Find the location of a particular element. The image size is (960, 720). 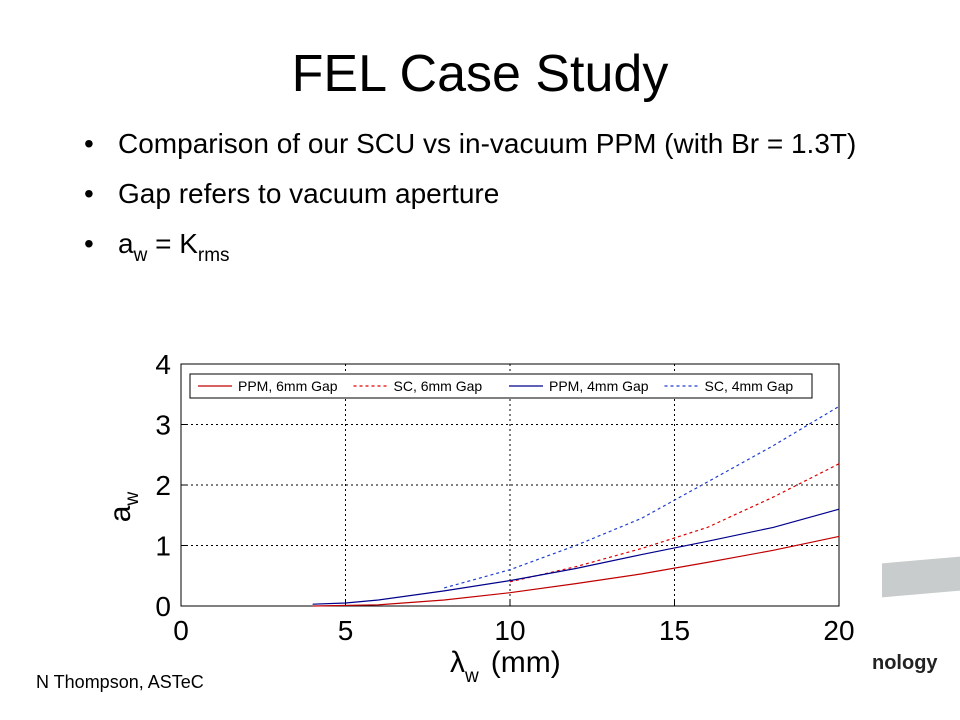

y-tick-label: 3 is located at coordinates (163, 425).